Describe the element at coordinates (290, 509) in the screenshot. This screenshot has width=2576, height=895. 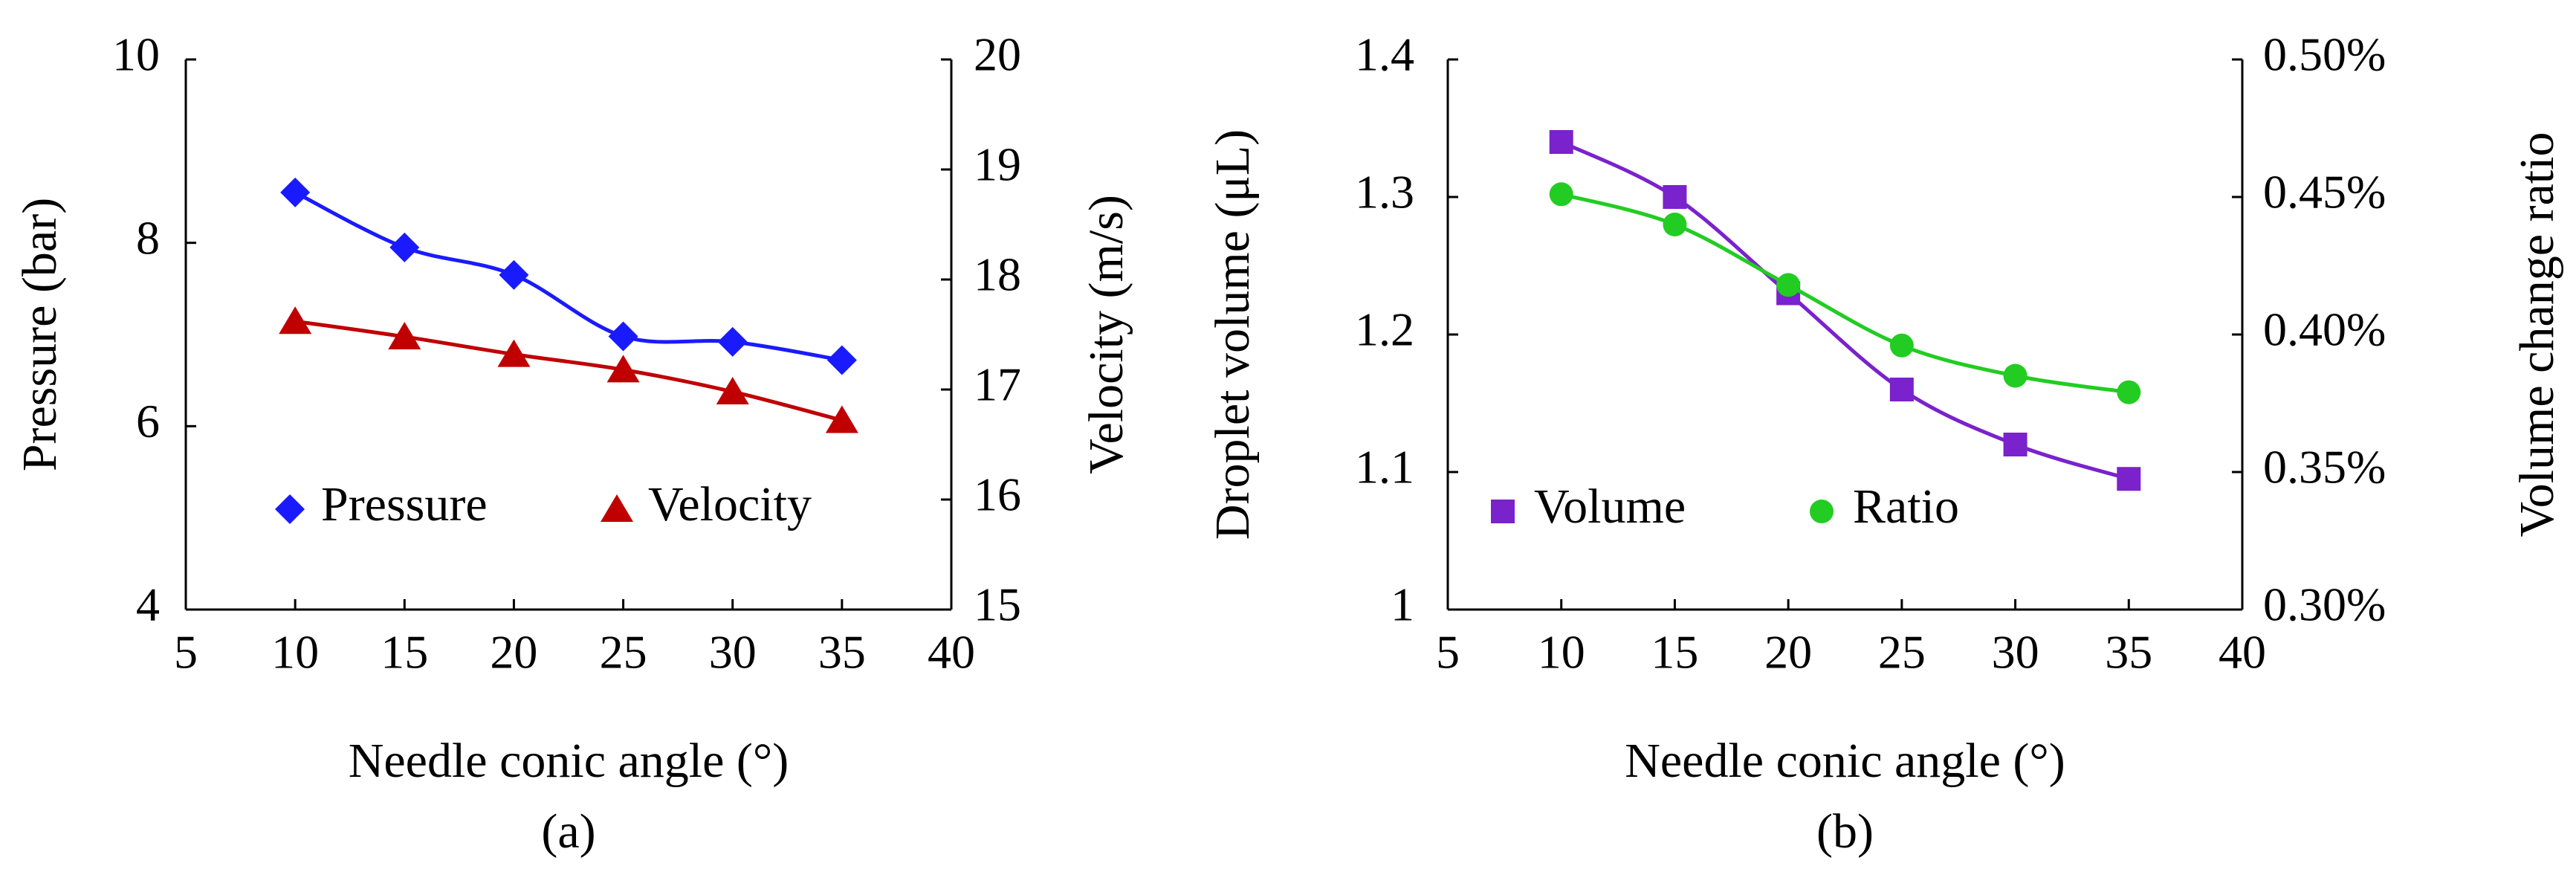
I see `legend-marker-pressure` at that location.